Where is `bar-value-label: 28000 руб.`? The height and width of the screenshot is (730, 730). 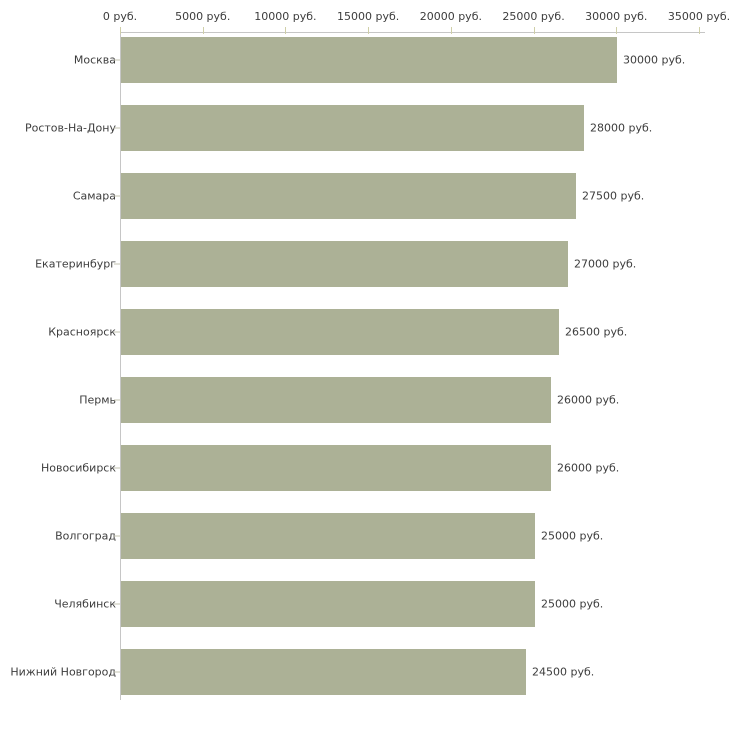 bar-value-label: 28000 руб. is located at coordinates (621, 128).